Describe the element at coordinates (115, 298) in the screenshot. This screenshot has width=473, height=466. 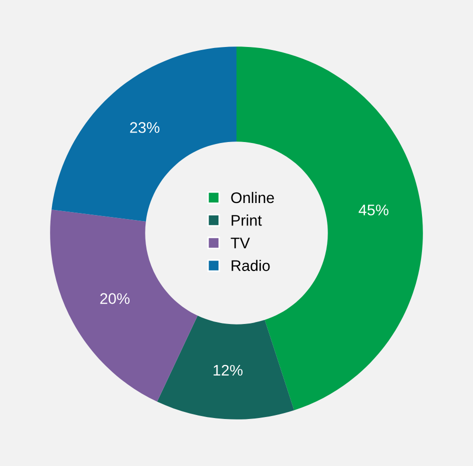
I see `data-label: 20%` at that location.